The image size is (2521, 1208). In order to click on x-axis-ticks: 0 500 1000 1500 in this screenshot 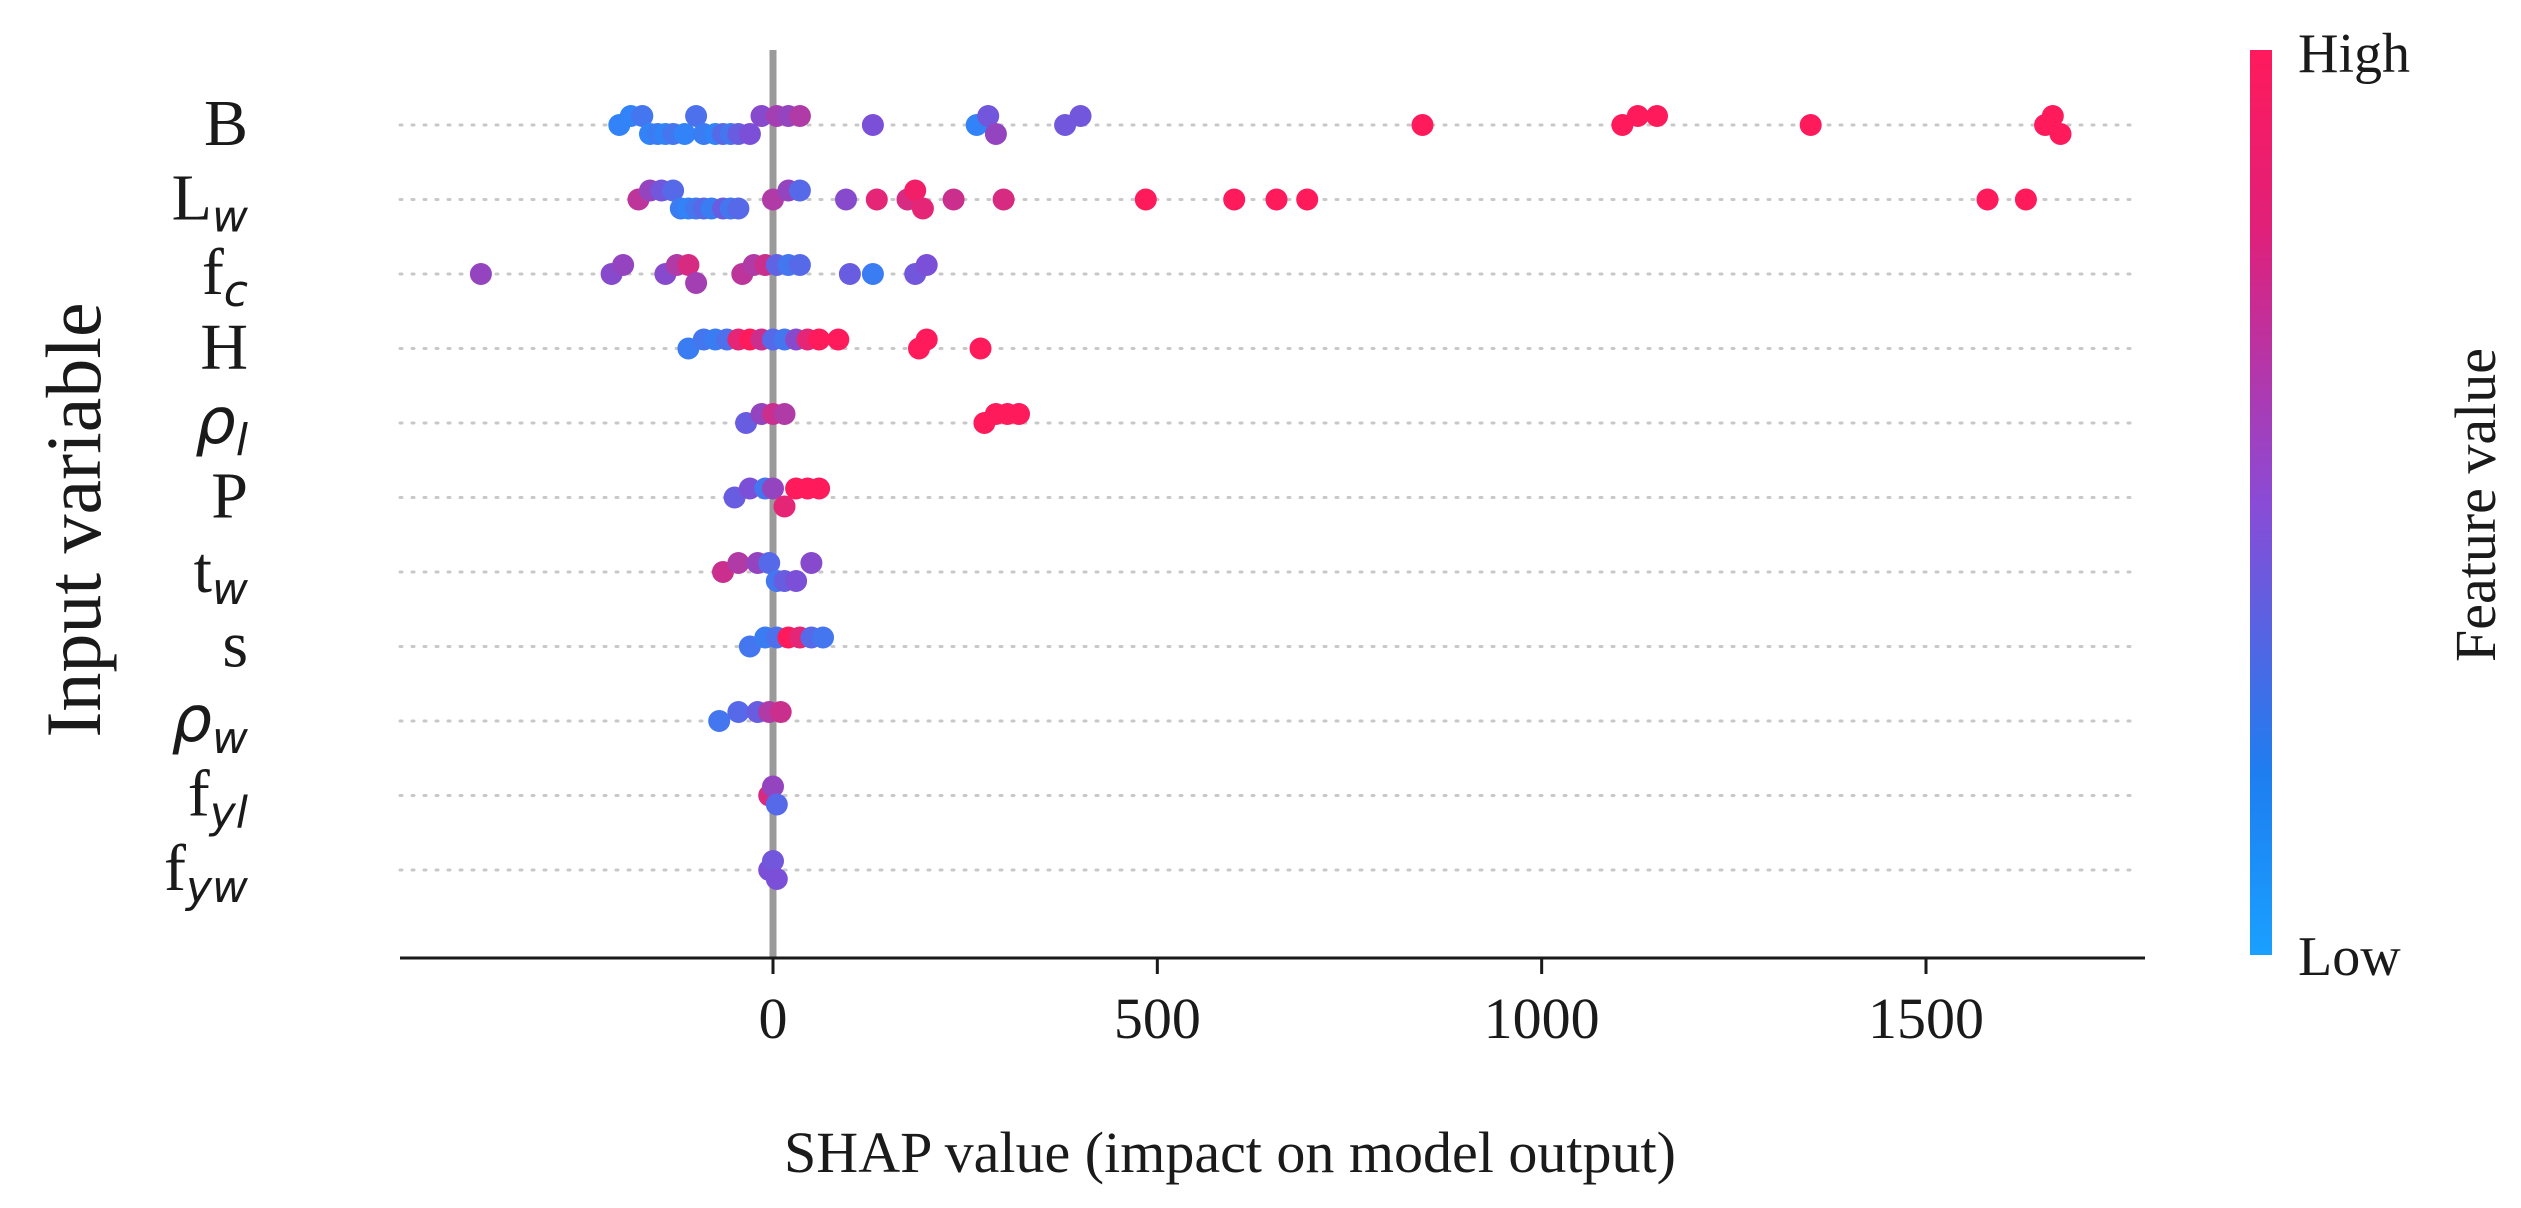, I will do `click(1371, 1004)`.